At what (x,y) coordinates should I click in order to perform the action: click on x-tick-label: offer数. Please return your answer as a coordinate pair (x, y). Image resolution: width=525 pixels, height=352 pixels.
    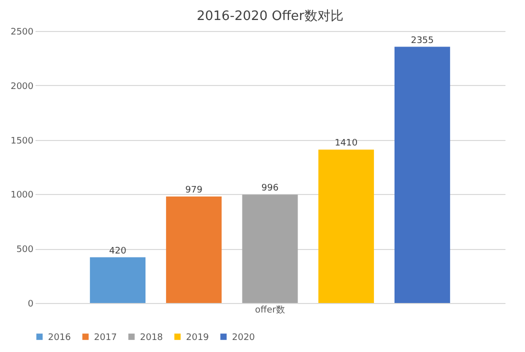
    Looking at the image, I should click on (270, 310).